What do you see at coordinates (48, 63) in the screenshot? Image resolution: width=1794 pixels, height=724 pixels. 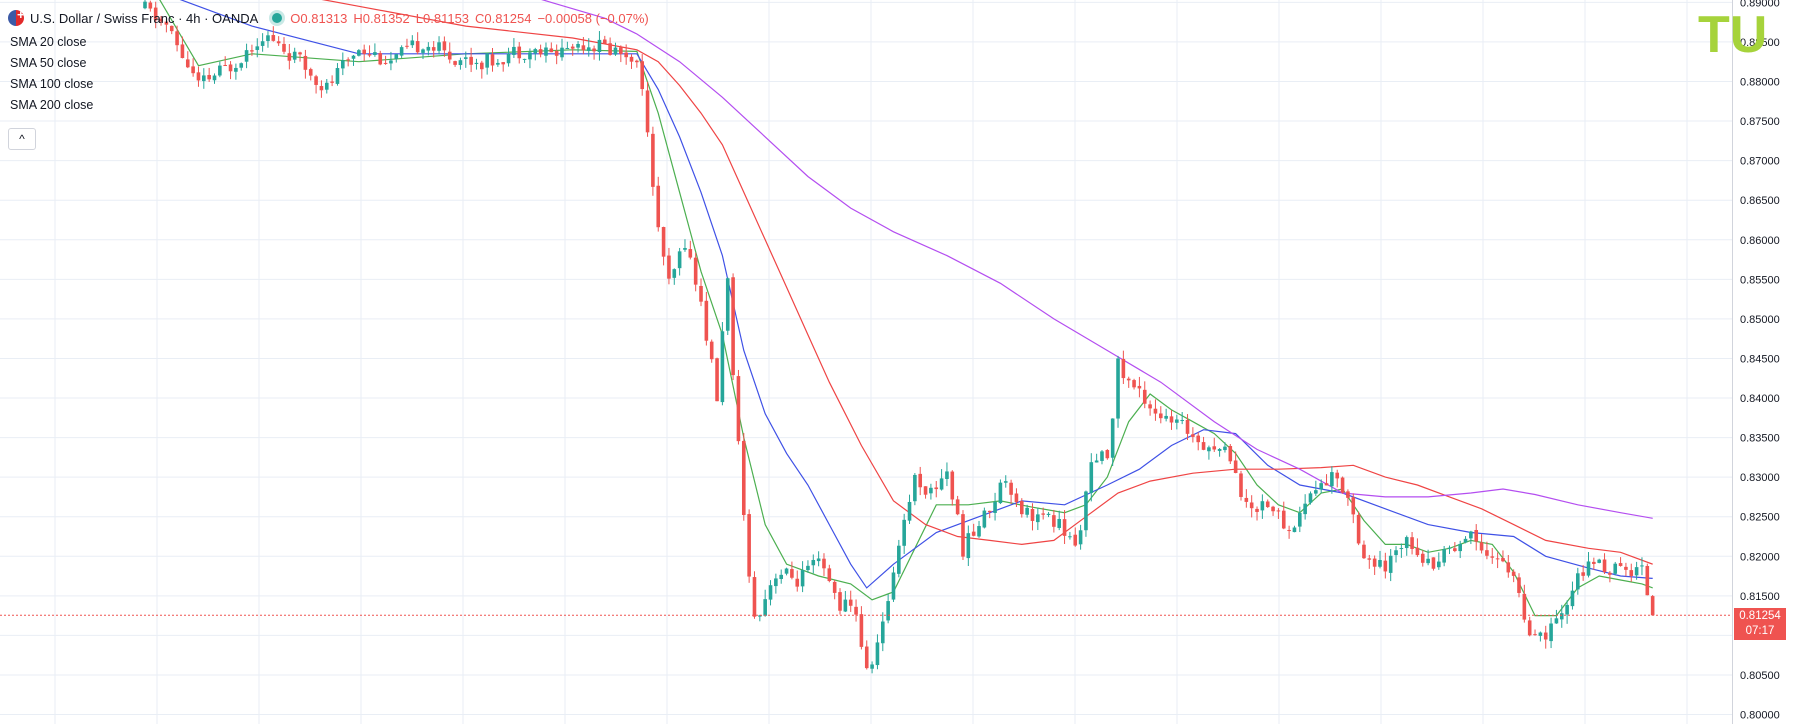 I see `indicator-sma50: SMA 50 close` at bounding box center [48, 63].